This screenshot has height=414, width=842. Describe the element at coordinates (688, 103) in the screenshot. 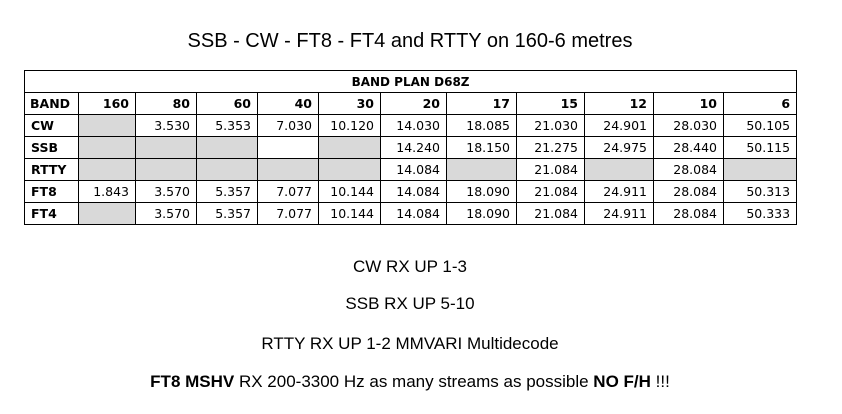

I see `band-header-10: 10` at that location.